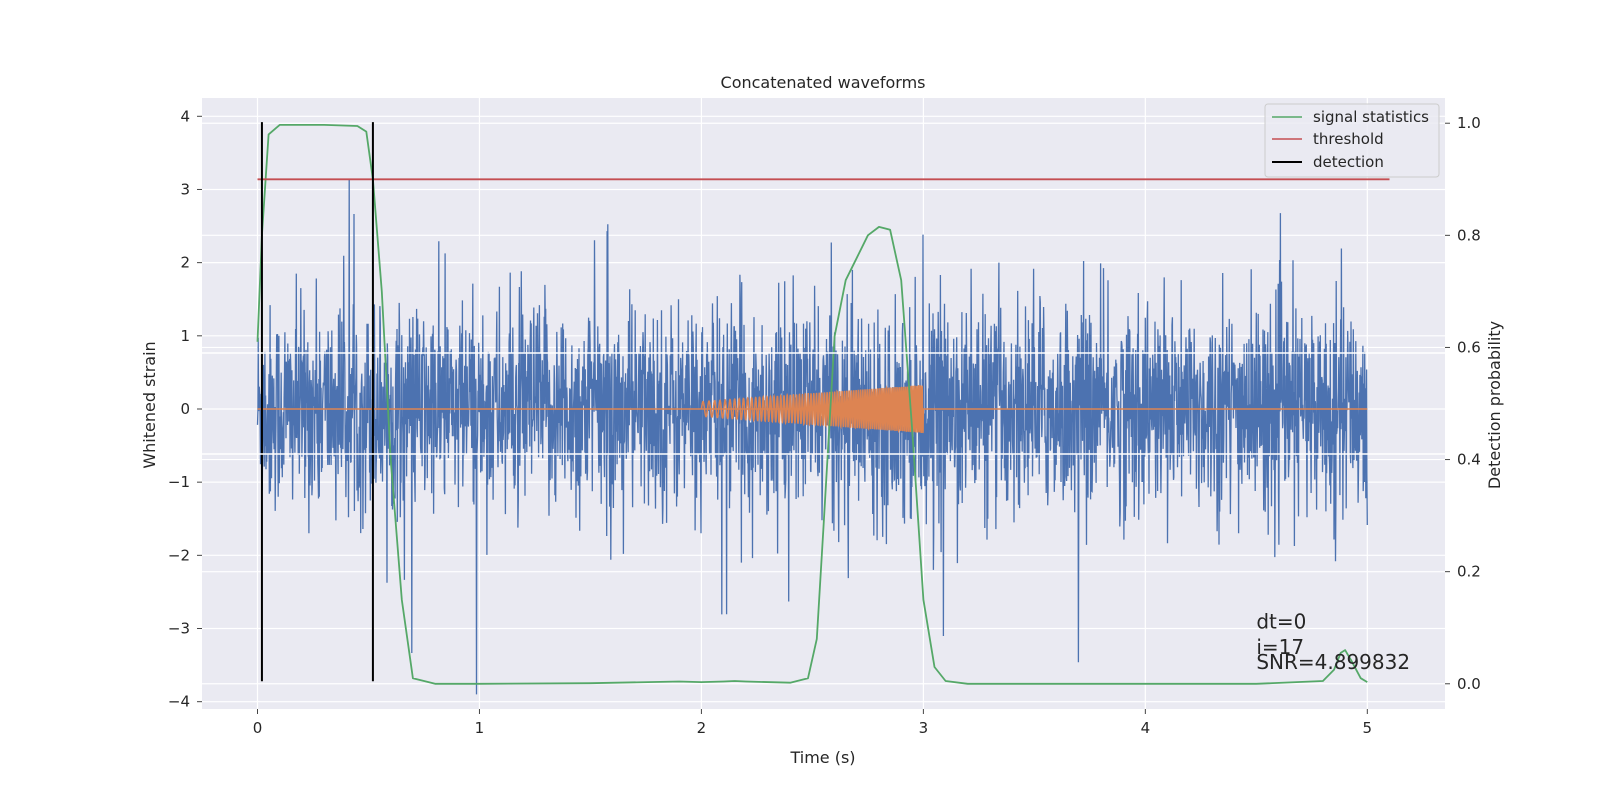 The image size is (1600, 800). What do you see at coordinates (1371, 117) in the screenshot?
I see `legend-label-signal-statistics: signal statistics` at bounding box center [1371, 117].